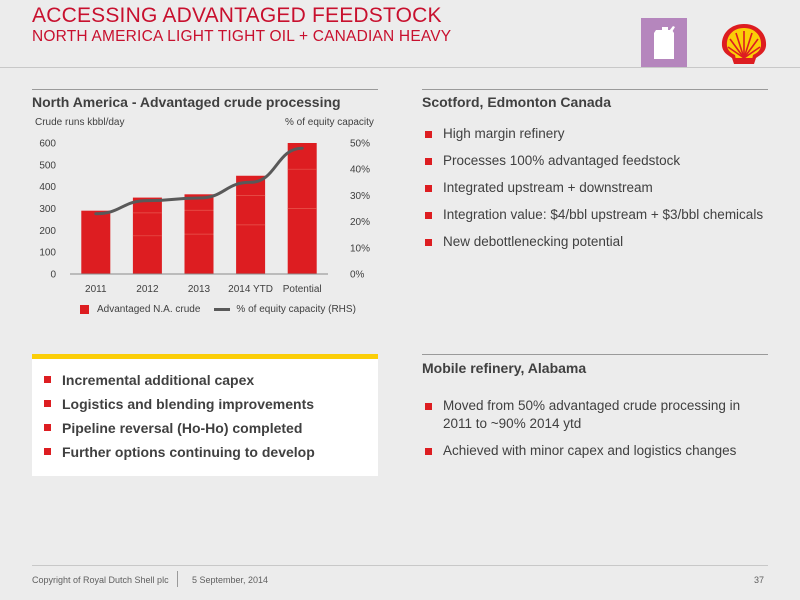 This screenshot has height=600, width=800. I want to click on section-rule-mobile, so click(595, 354).